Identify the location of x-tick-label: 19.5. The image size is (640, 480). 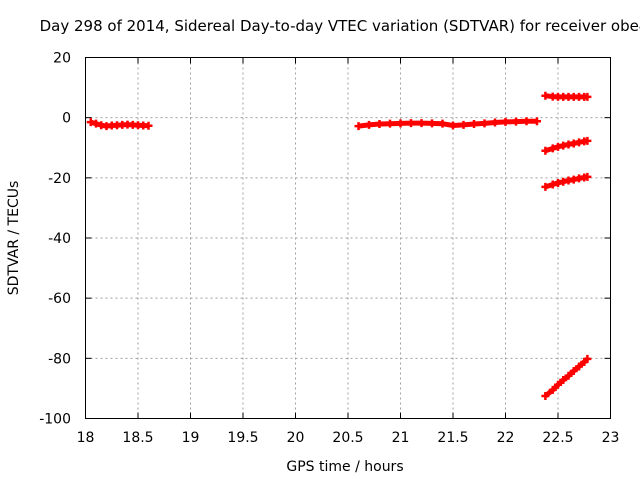
(242, 438).